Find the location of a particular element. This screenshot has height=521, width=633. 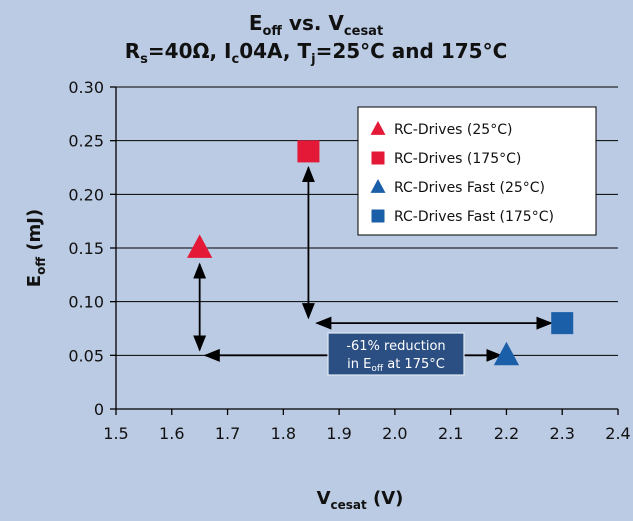

y-tick-label: 0.20 is located at coordinates (86, 194).